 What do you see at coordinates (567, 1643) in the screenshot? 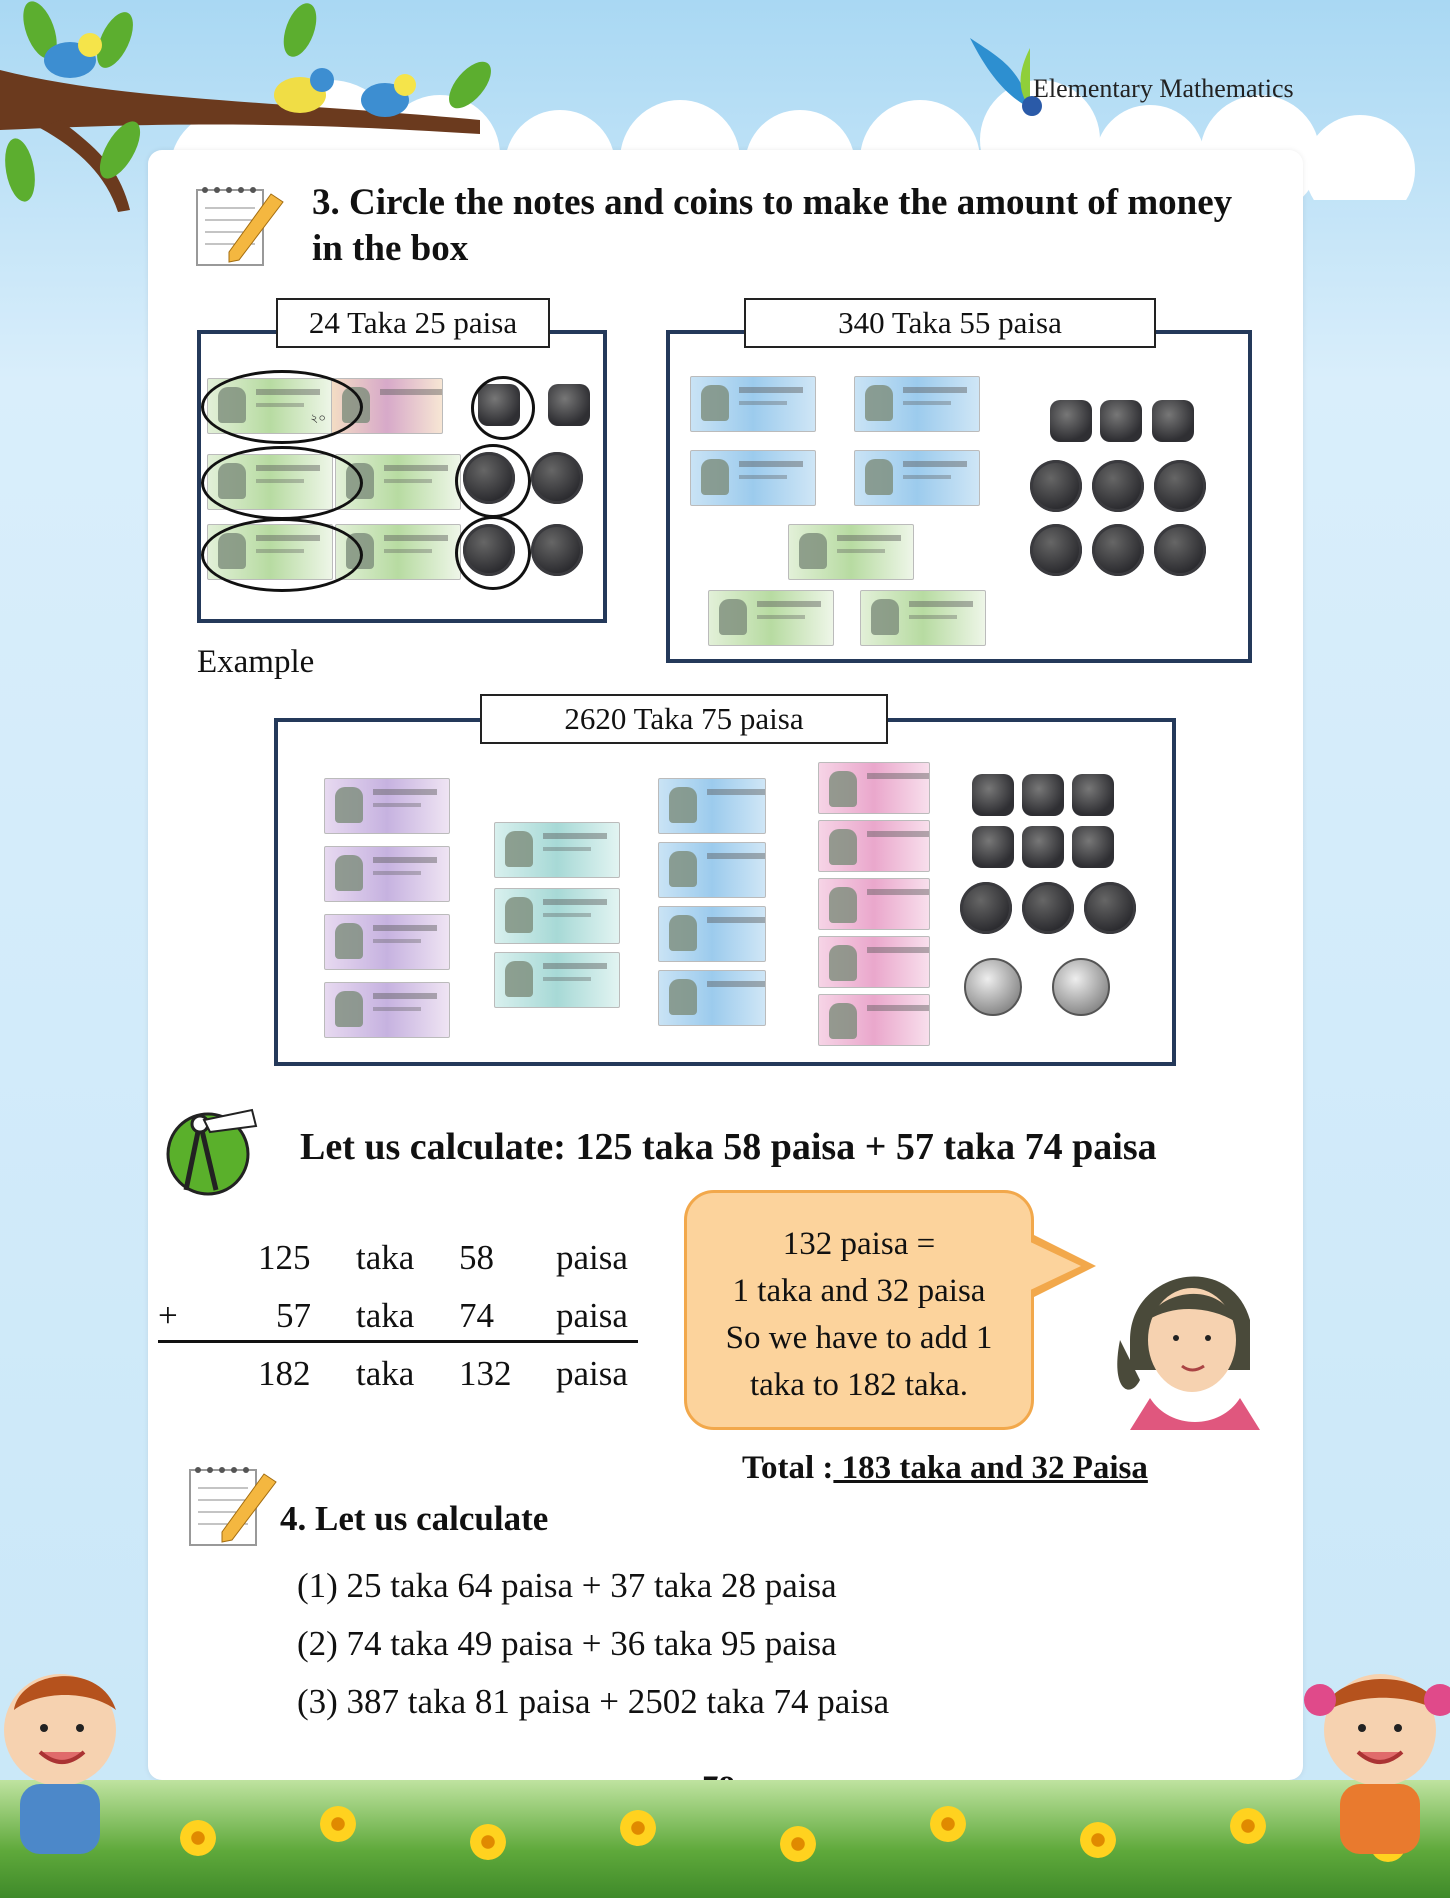
I see `exercise-item: (2) 74 taka 49 paisa + 36 taka 95 paisa` at bounding box center [567, 1643].